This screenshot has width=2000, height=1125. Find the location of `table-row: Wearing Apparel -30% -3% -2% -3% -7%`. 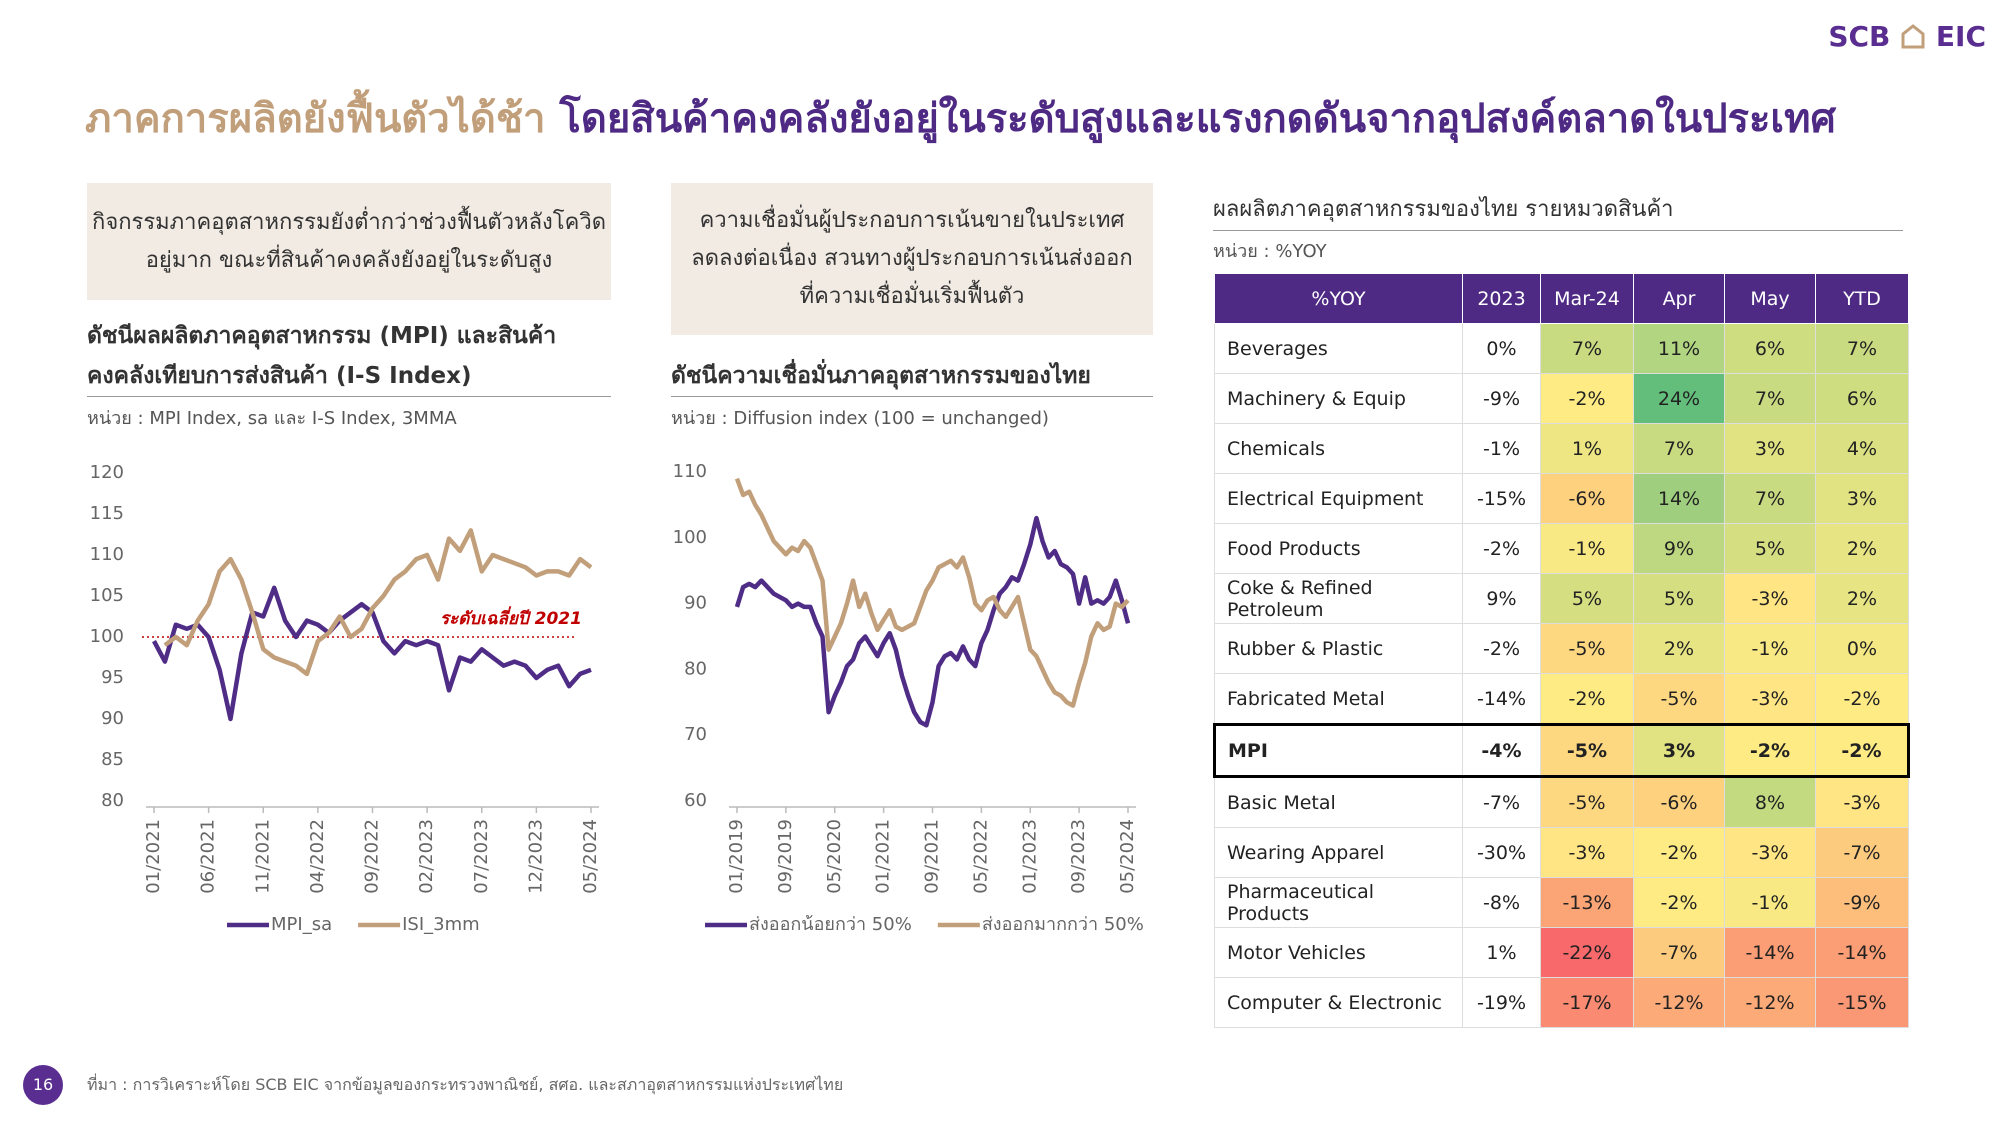

table-row: Wearing Apparel -30% -3% -2% -3% -7% is located at coordinates (1561, 852).